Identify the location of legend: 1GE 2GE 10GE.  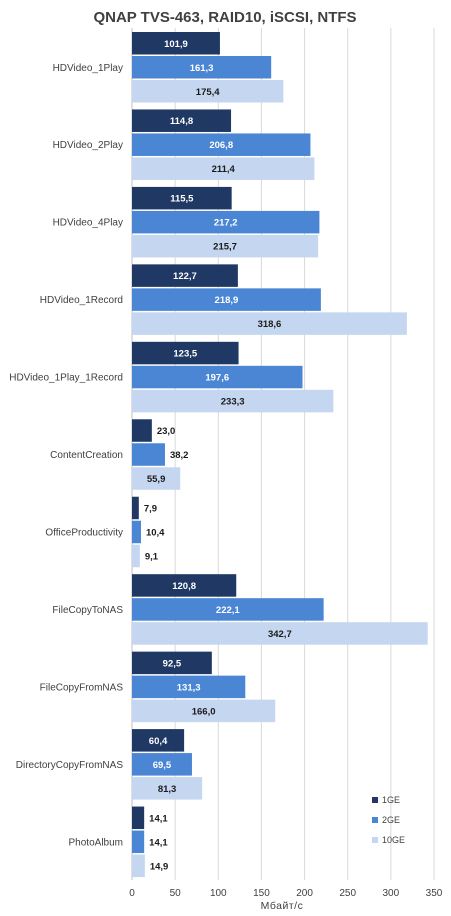
(388, 820).